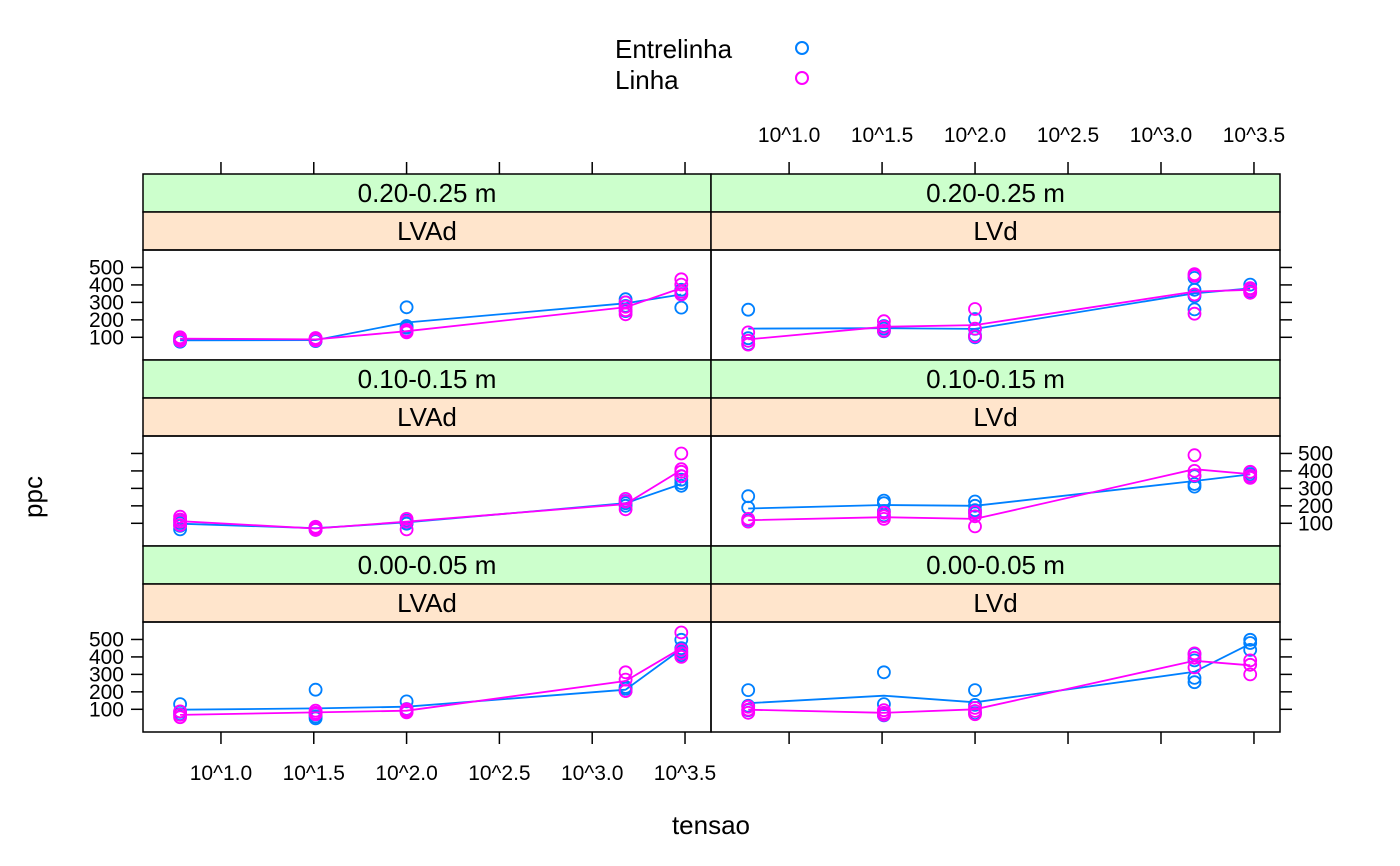 The image size is (1400, 866). Describe the element at coordinates (33, 497) in the screenshot. I see `y-axis-label: ppc` at that location.